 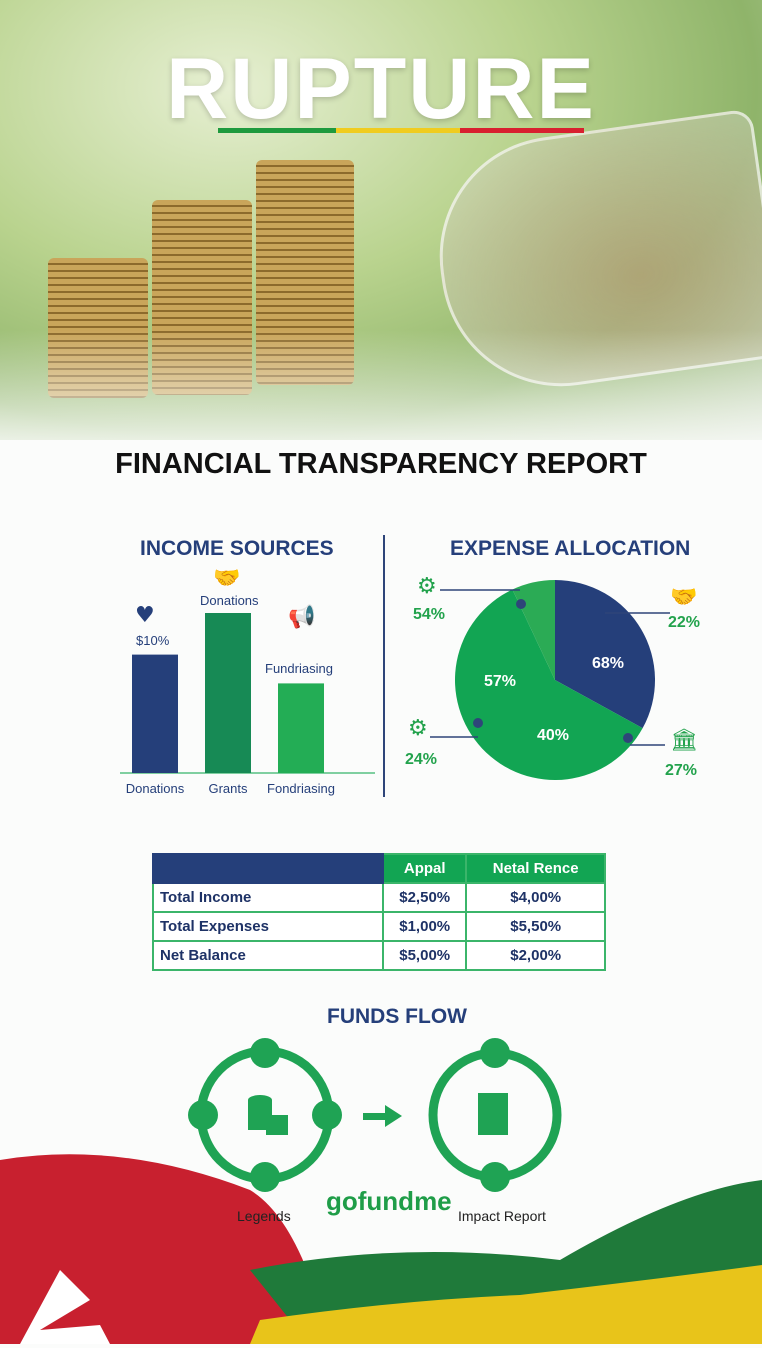 I want to click on table-row: Total Income $2,50% $4,00%, so click(x=379, y=897).